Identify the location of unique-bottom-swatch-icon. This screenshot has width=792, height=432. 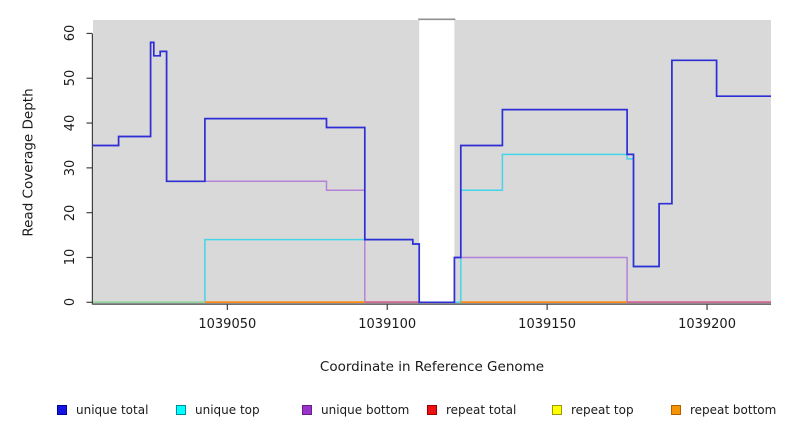
(307, 410).